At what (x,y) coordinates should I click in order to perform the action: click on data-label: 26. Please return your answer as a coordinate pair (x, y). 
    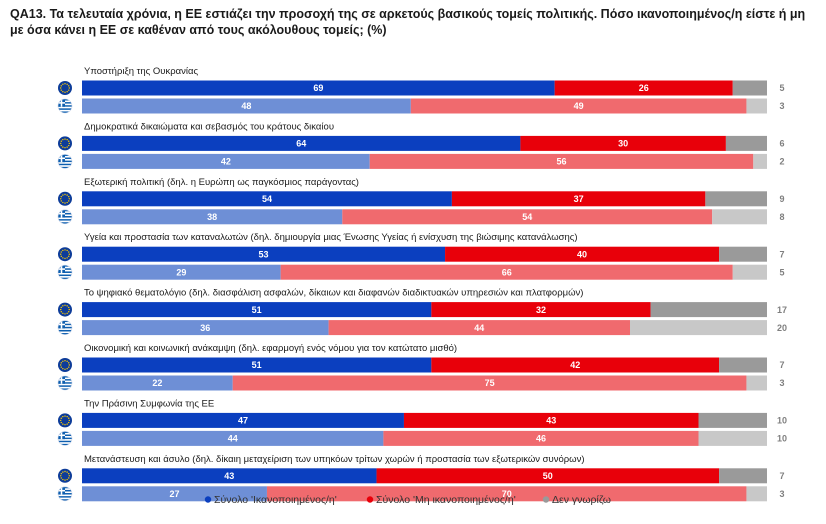
    Looking at the image, I should click on (644, 88).